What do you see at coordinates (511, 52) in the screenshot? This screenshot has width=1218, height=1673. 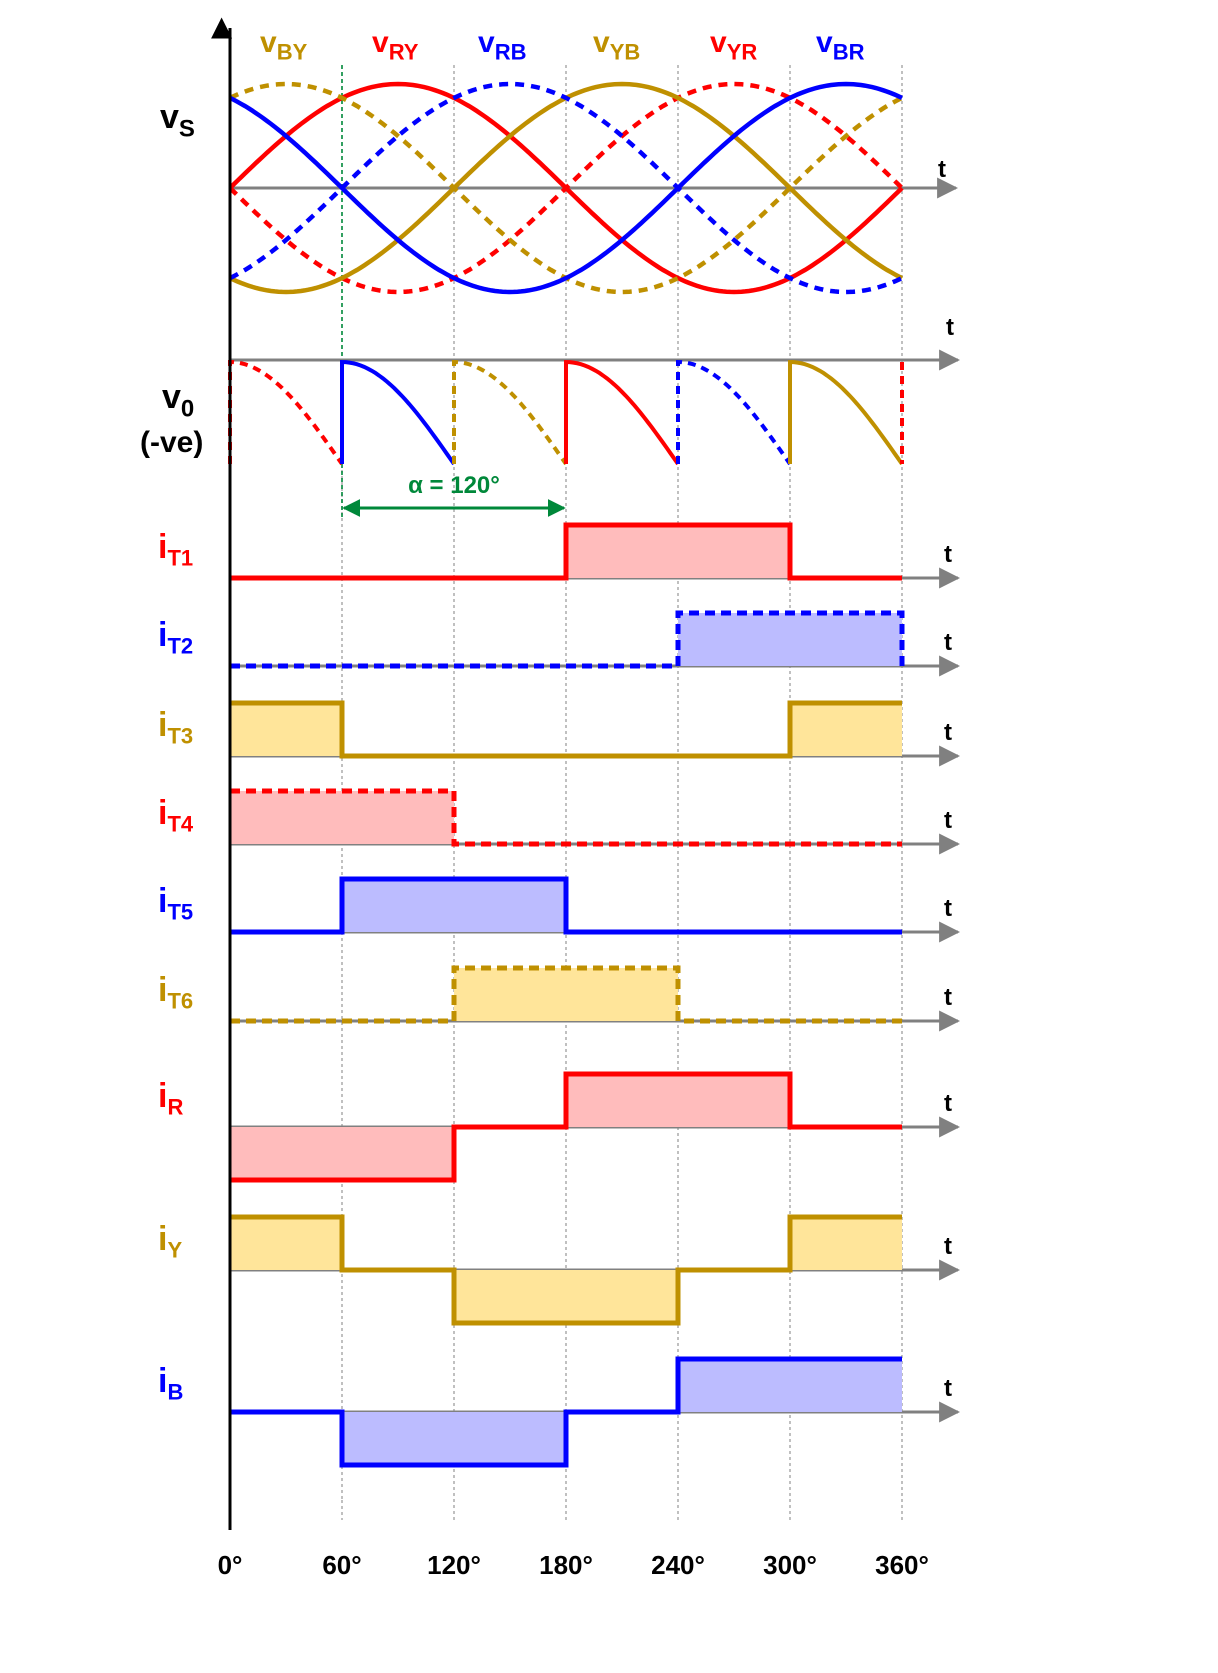 I see `vs-phase-label-RB-sub: RB` at bounding box center [511, 52].